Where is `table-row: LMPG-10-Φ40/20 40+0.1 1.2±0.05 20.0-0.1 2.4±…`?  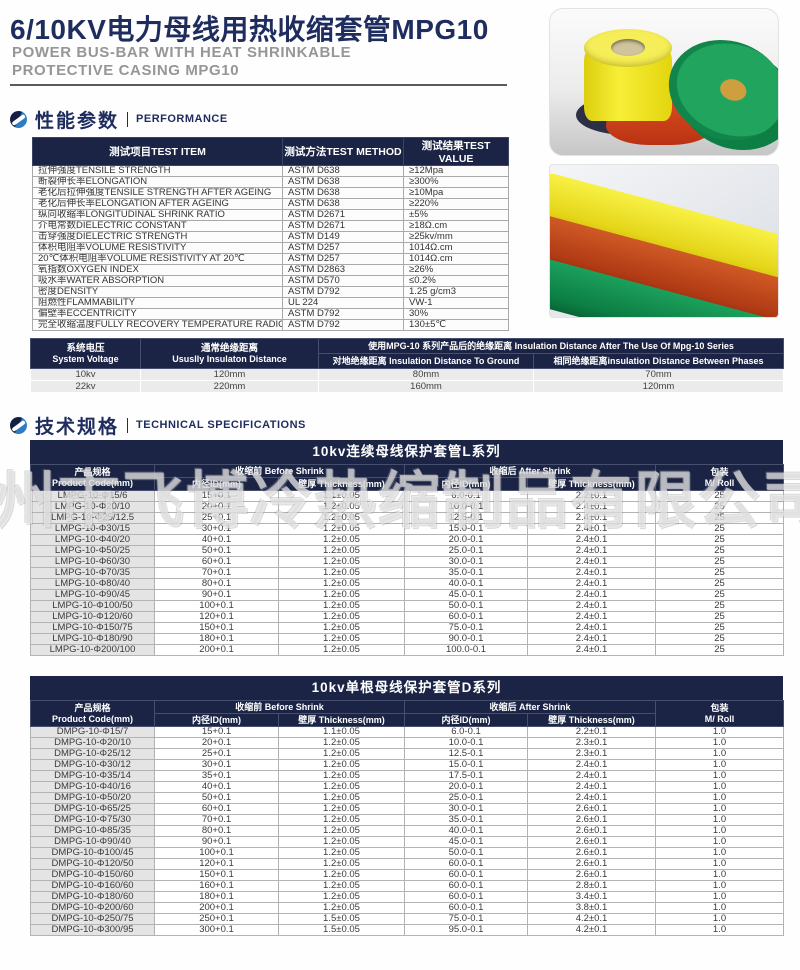
table-row: LMPG-10-Φ40/20 40+0.1 1.2±0.05 20.0-0.1 2.4±… is located at coordinates (407, 540).